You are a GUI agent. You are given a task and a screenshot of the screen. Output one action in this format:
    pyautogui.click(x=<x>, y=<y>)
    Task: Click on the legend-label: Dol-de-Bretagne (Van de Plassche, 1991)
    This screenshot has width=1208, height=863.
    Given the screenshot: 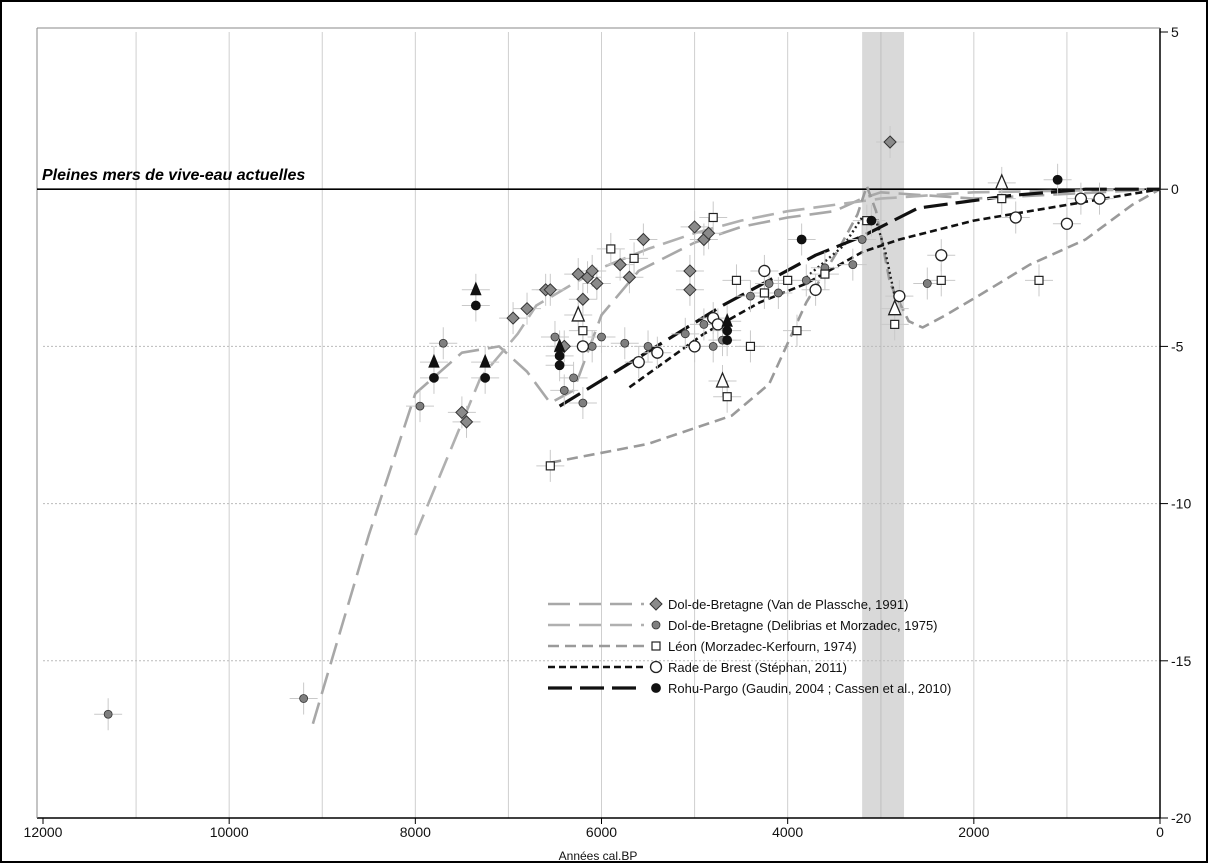 What is the action you would take?
    pyautogui.click(x=788, y=604)
    